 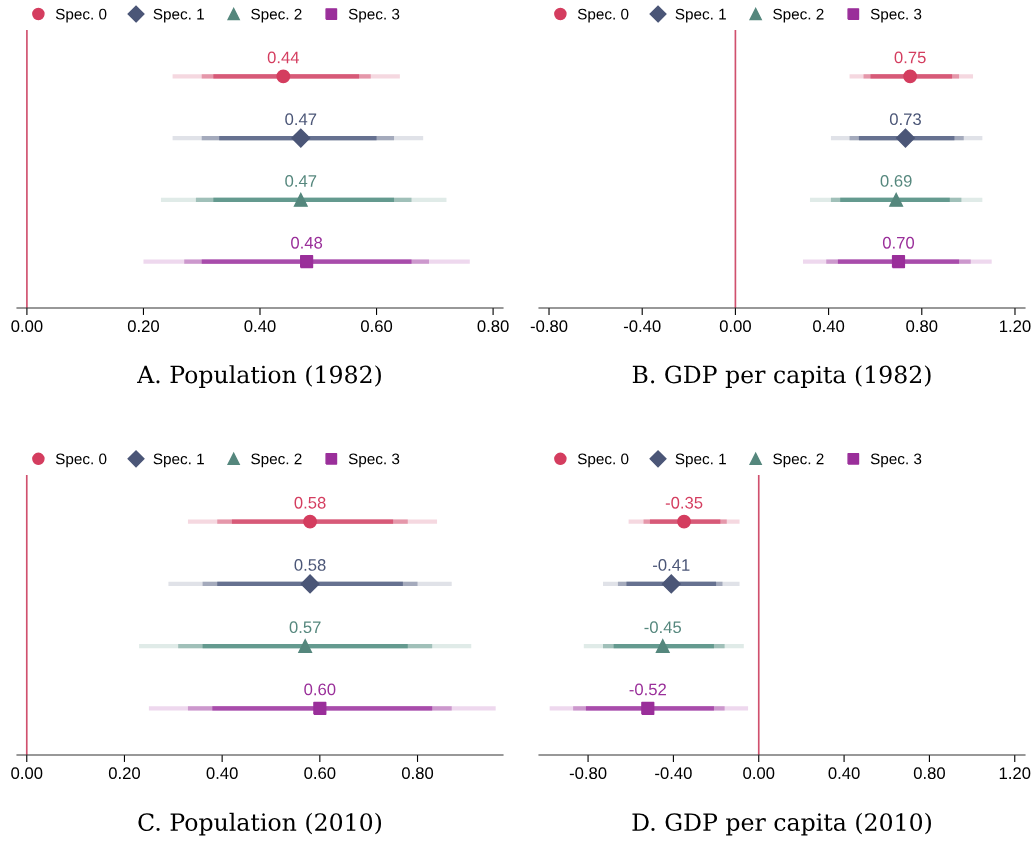 What do you see at coordinates (307, 242) in the screenshot?
I see `data-label: 0.48` at bounding box center [307, 242].